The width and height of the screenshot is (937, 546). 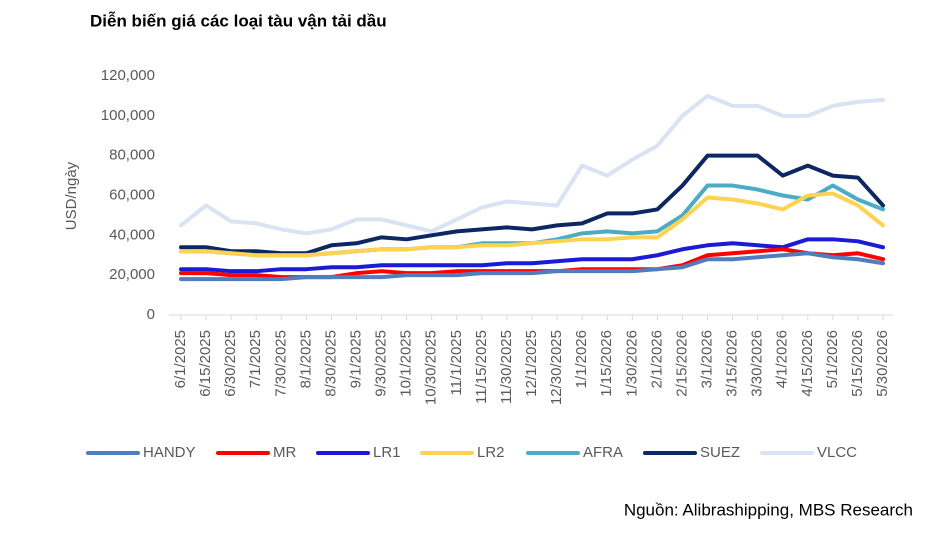 What do you see at coordinates (381, 363) in the screenshot?
I see `x-tick-label: 9/30/2025` at bounding box center [381, 363].